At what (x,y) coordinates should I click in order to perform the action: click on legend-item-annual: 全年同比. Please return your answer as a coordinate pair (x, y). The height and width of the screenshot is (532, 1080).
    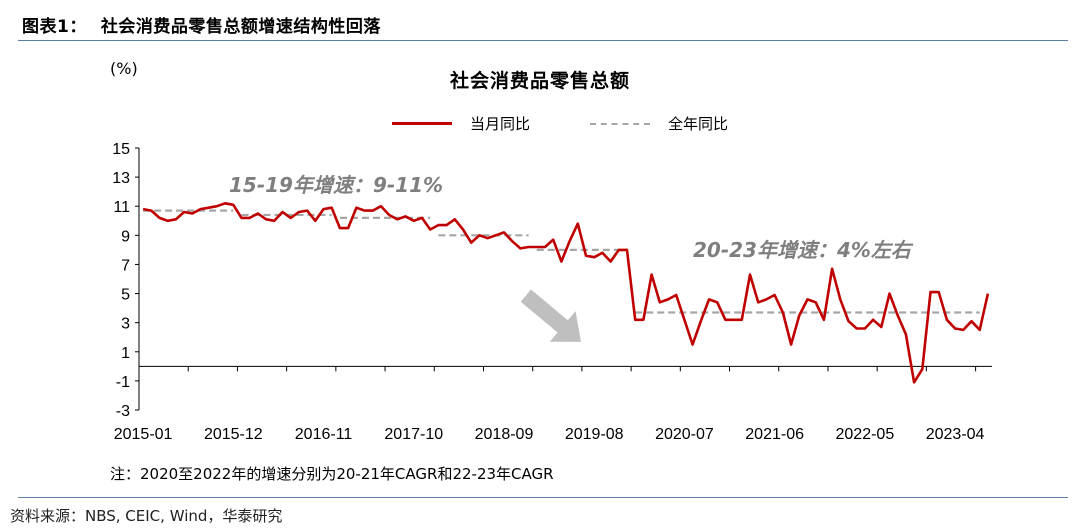
    Looking at the image, I should click on (659, 123).